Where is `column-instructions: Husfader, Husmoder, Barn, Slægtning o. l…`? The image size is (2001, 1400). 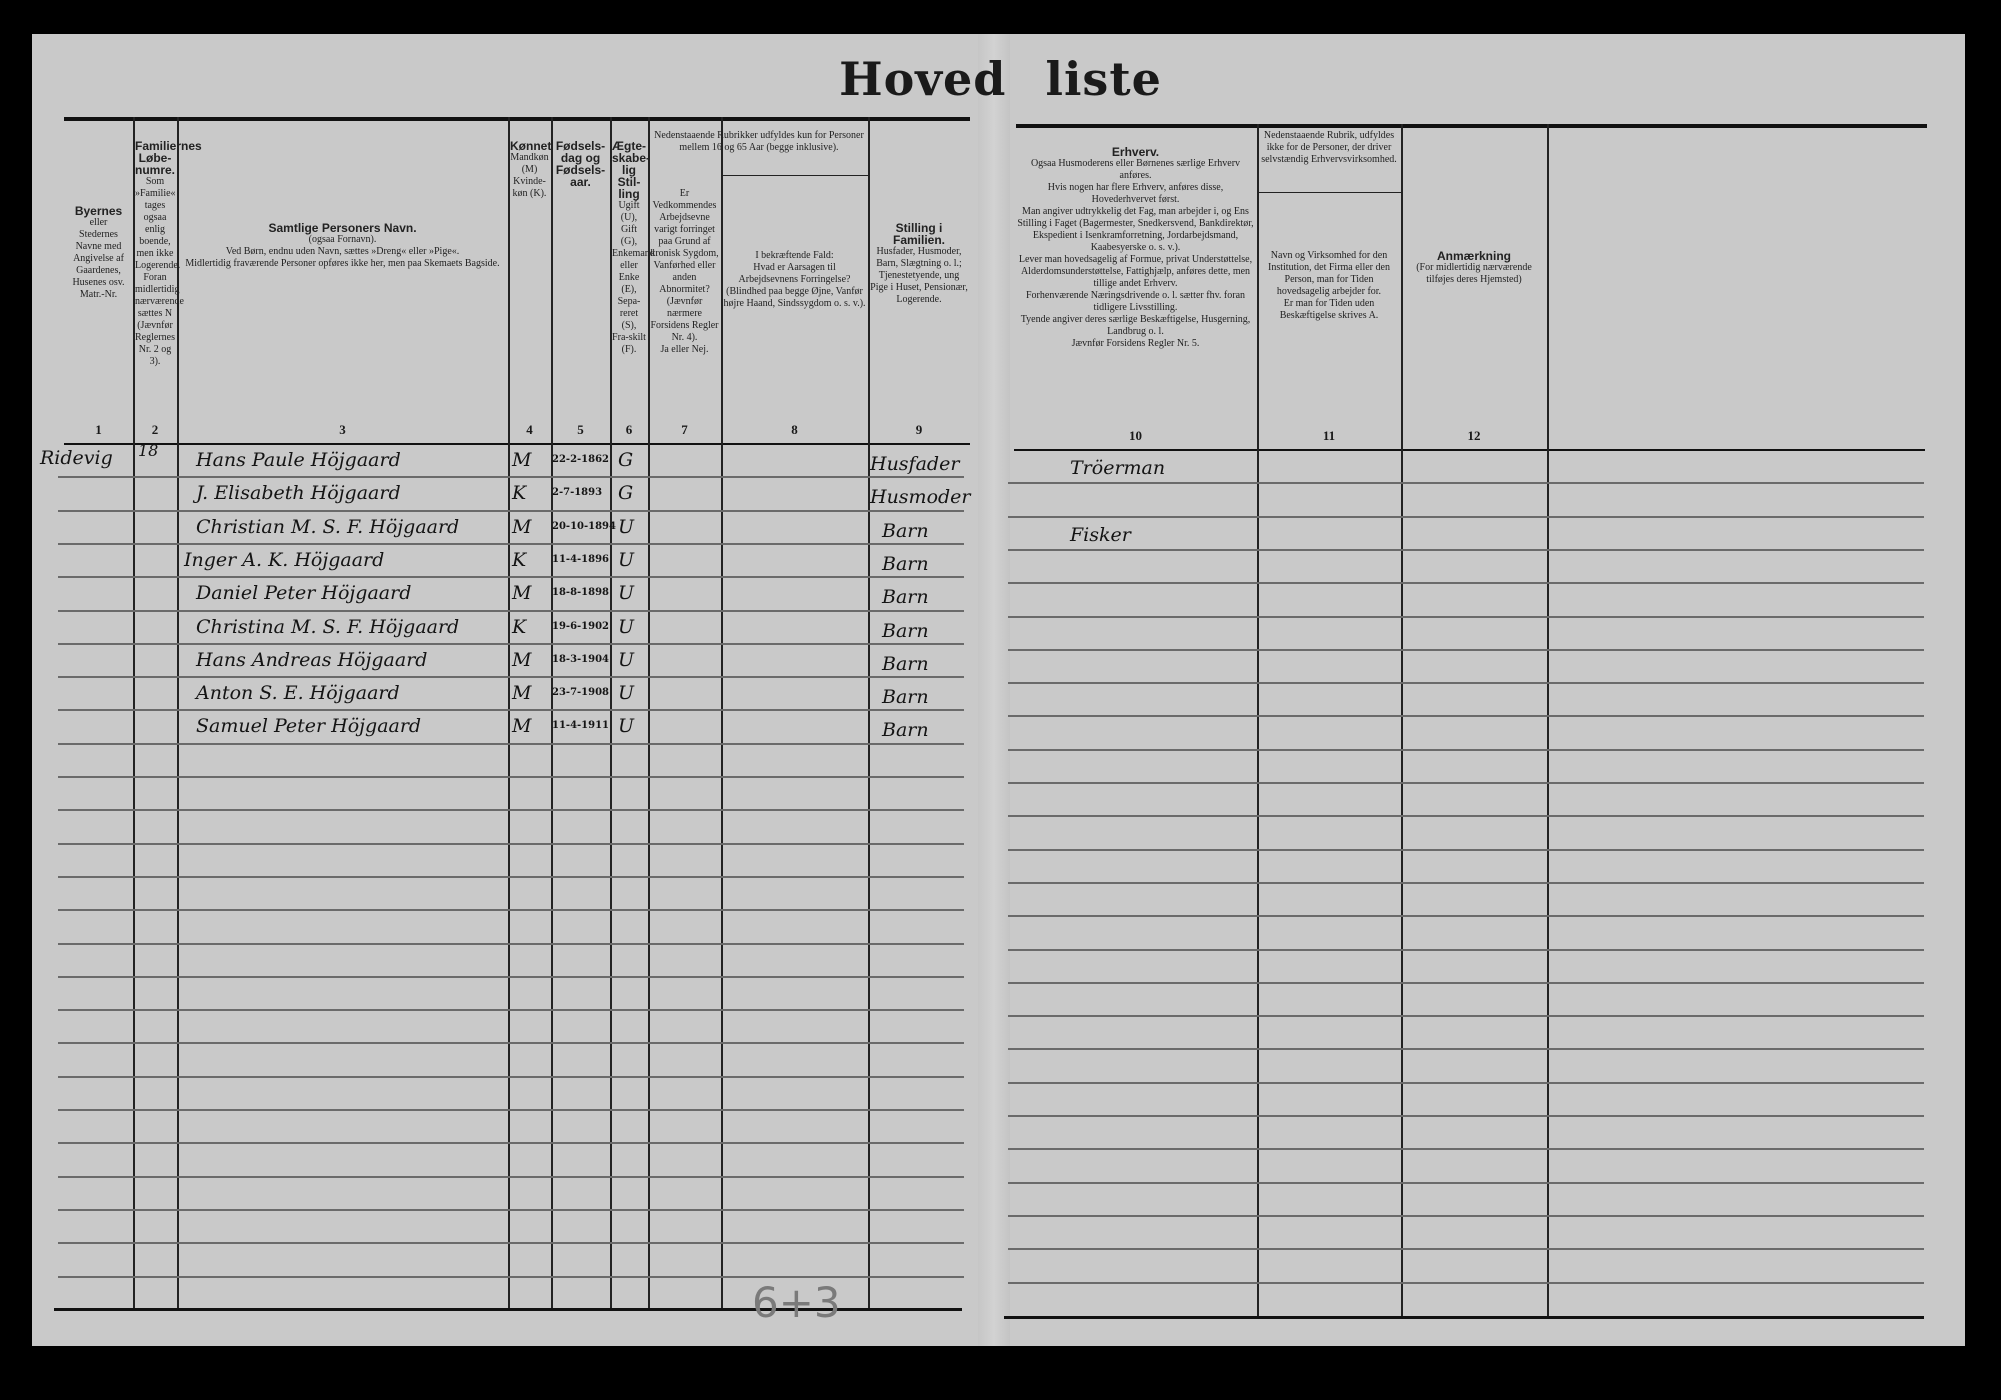 column-instructions: Husfader, Husmoder, Barn, Slægtning o. l… is located at coordinates (919, 275).